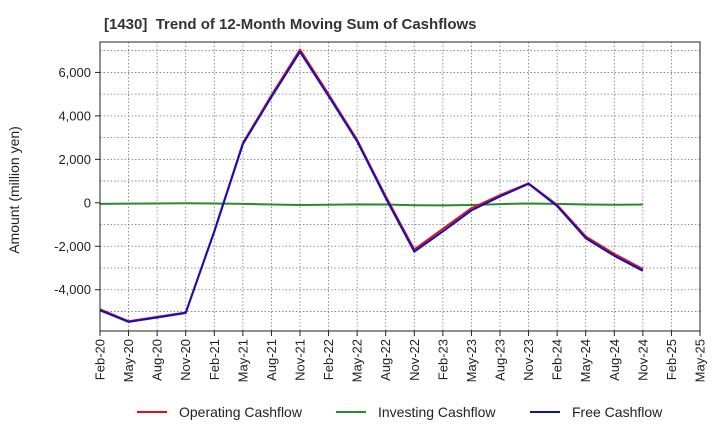 Image resolution: width=720 pixels, height=440 pixels. What do you see at coordinates (671, 359) in the screenshot?
I see `x-tick-label: Feb-25` at bounding box center [671, 359].